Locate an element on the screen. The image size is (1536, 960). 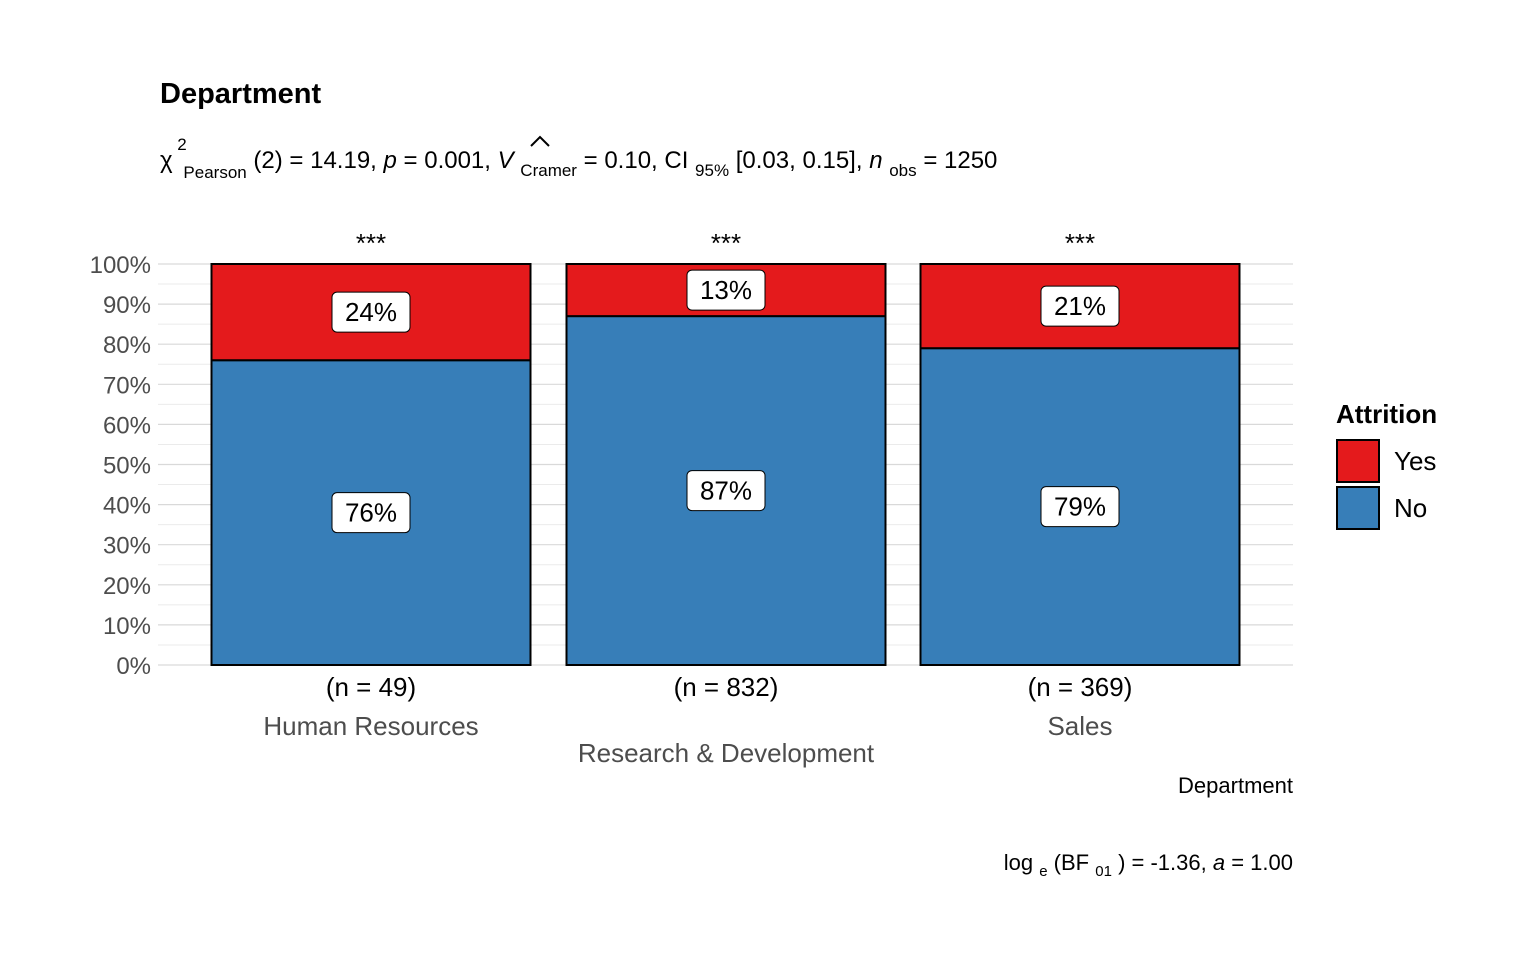
bf-value: ) = -1.36, is located at coordinates (1165, 862).